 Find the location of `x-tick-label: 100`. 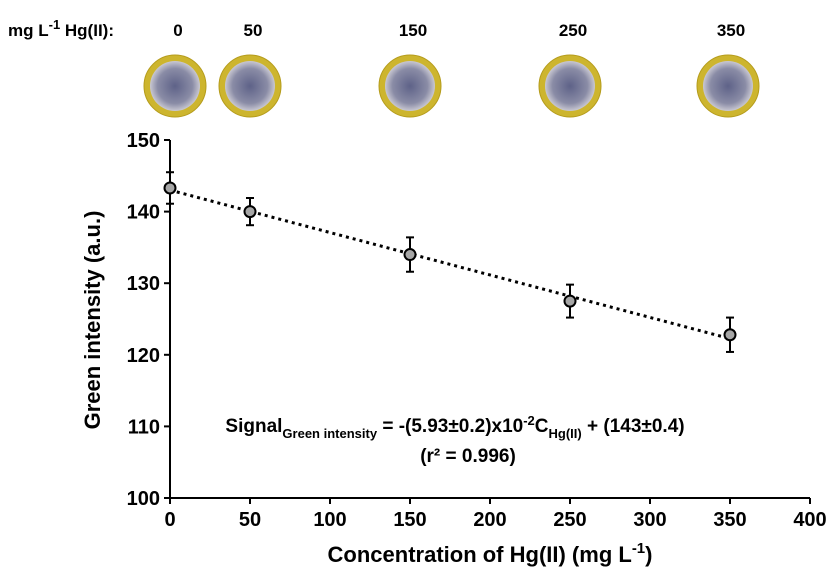

x-tick-label: 100 is located at coordinates (329, 520).